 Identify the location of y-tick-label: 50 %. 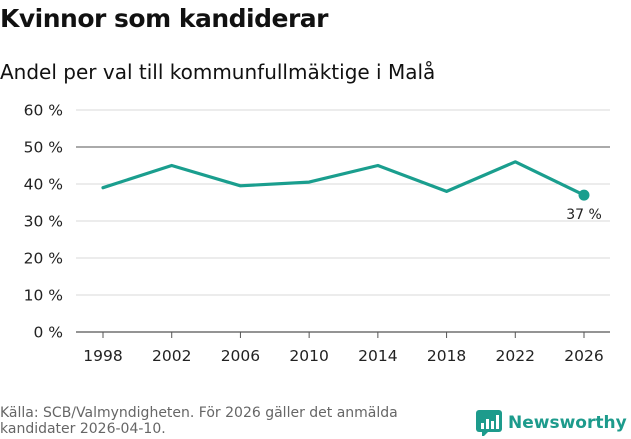
(43, 148).